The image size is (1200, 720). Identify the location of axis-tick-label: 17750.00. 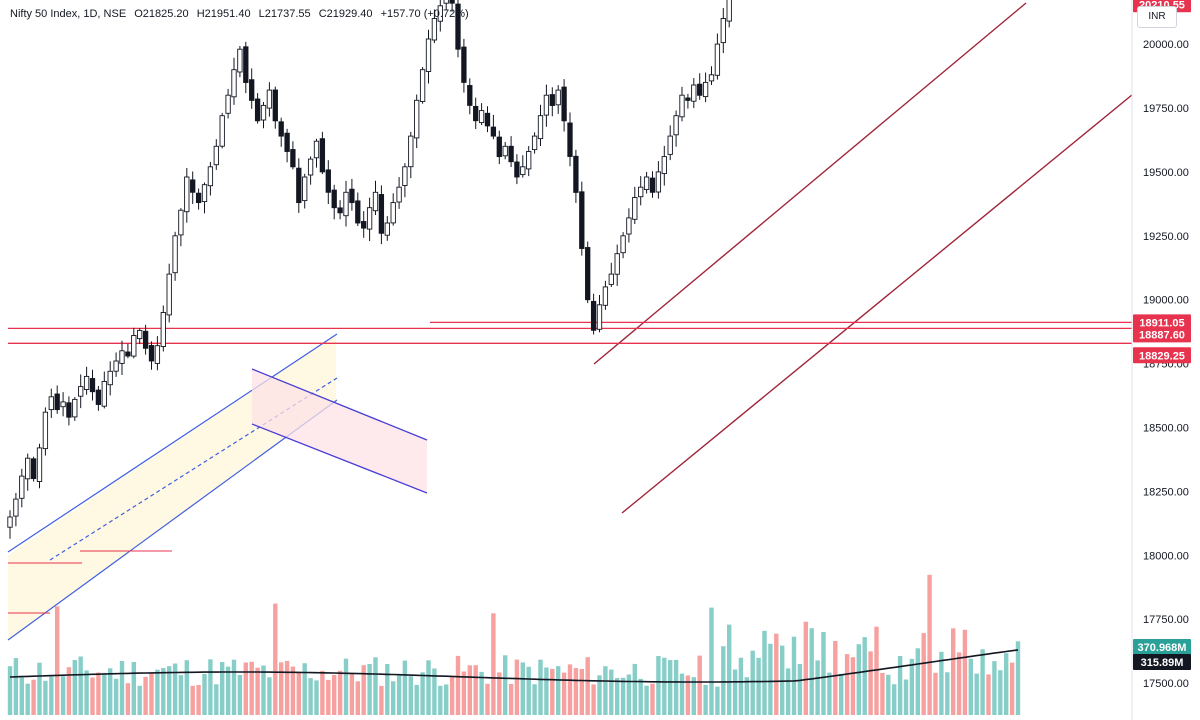
(1166, 620).